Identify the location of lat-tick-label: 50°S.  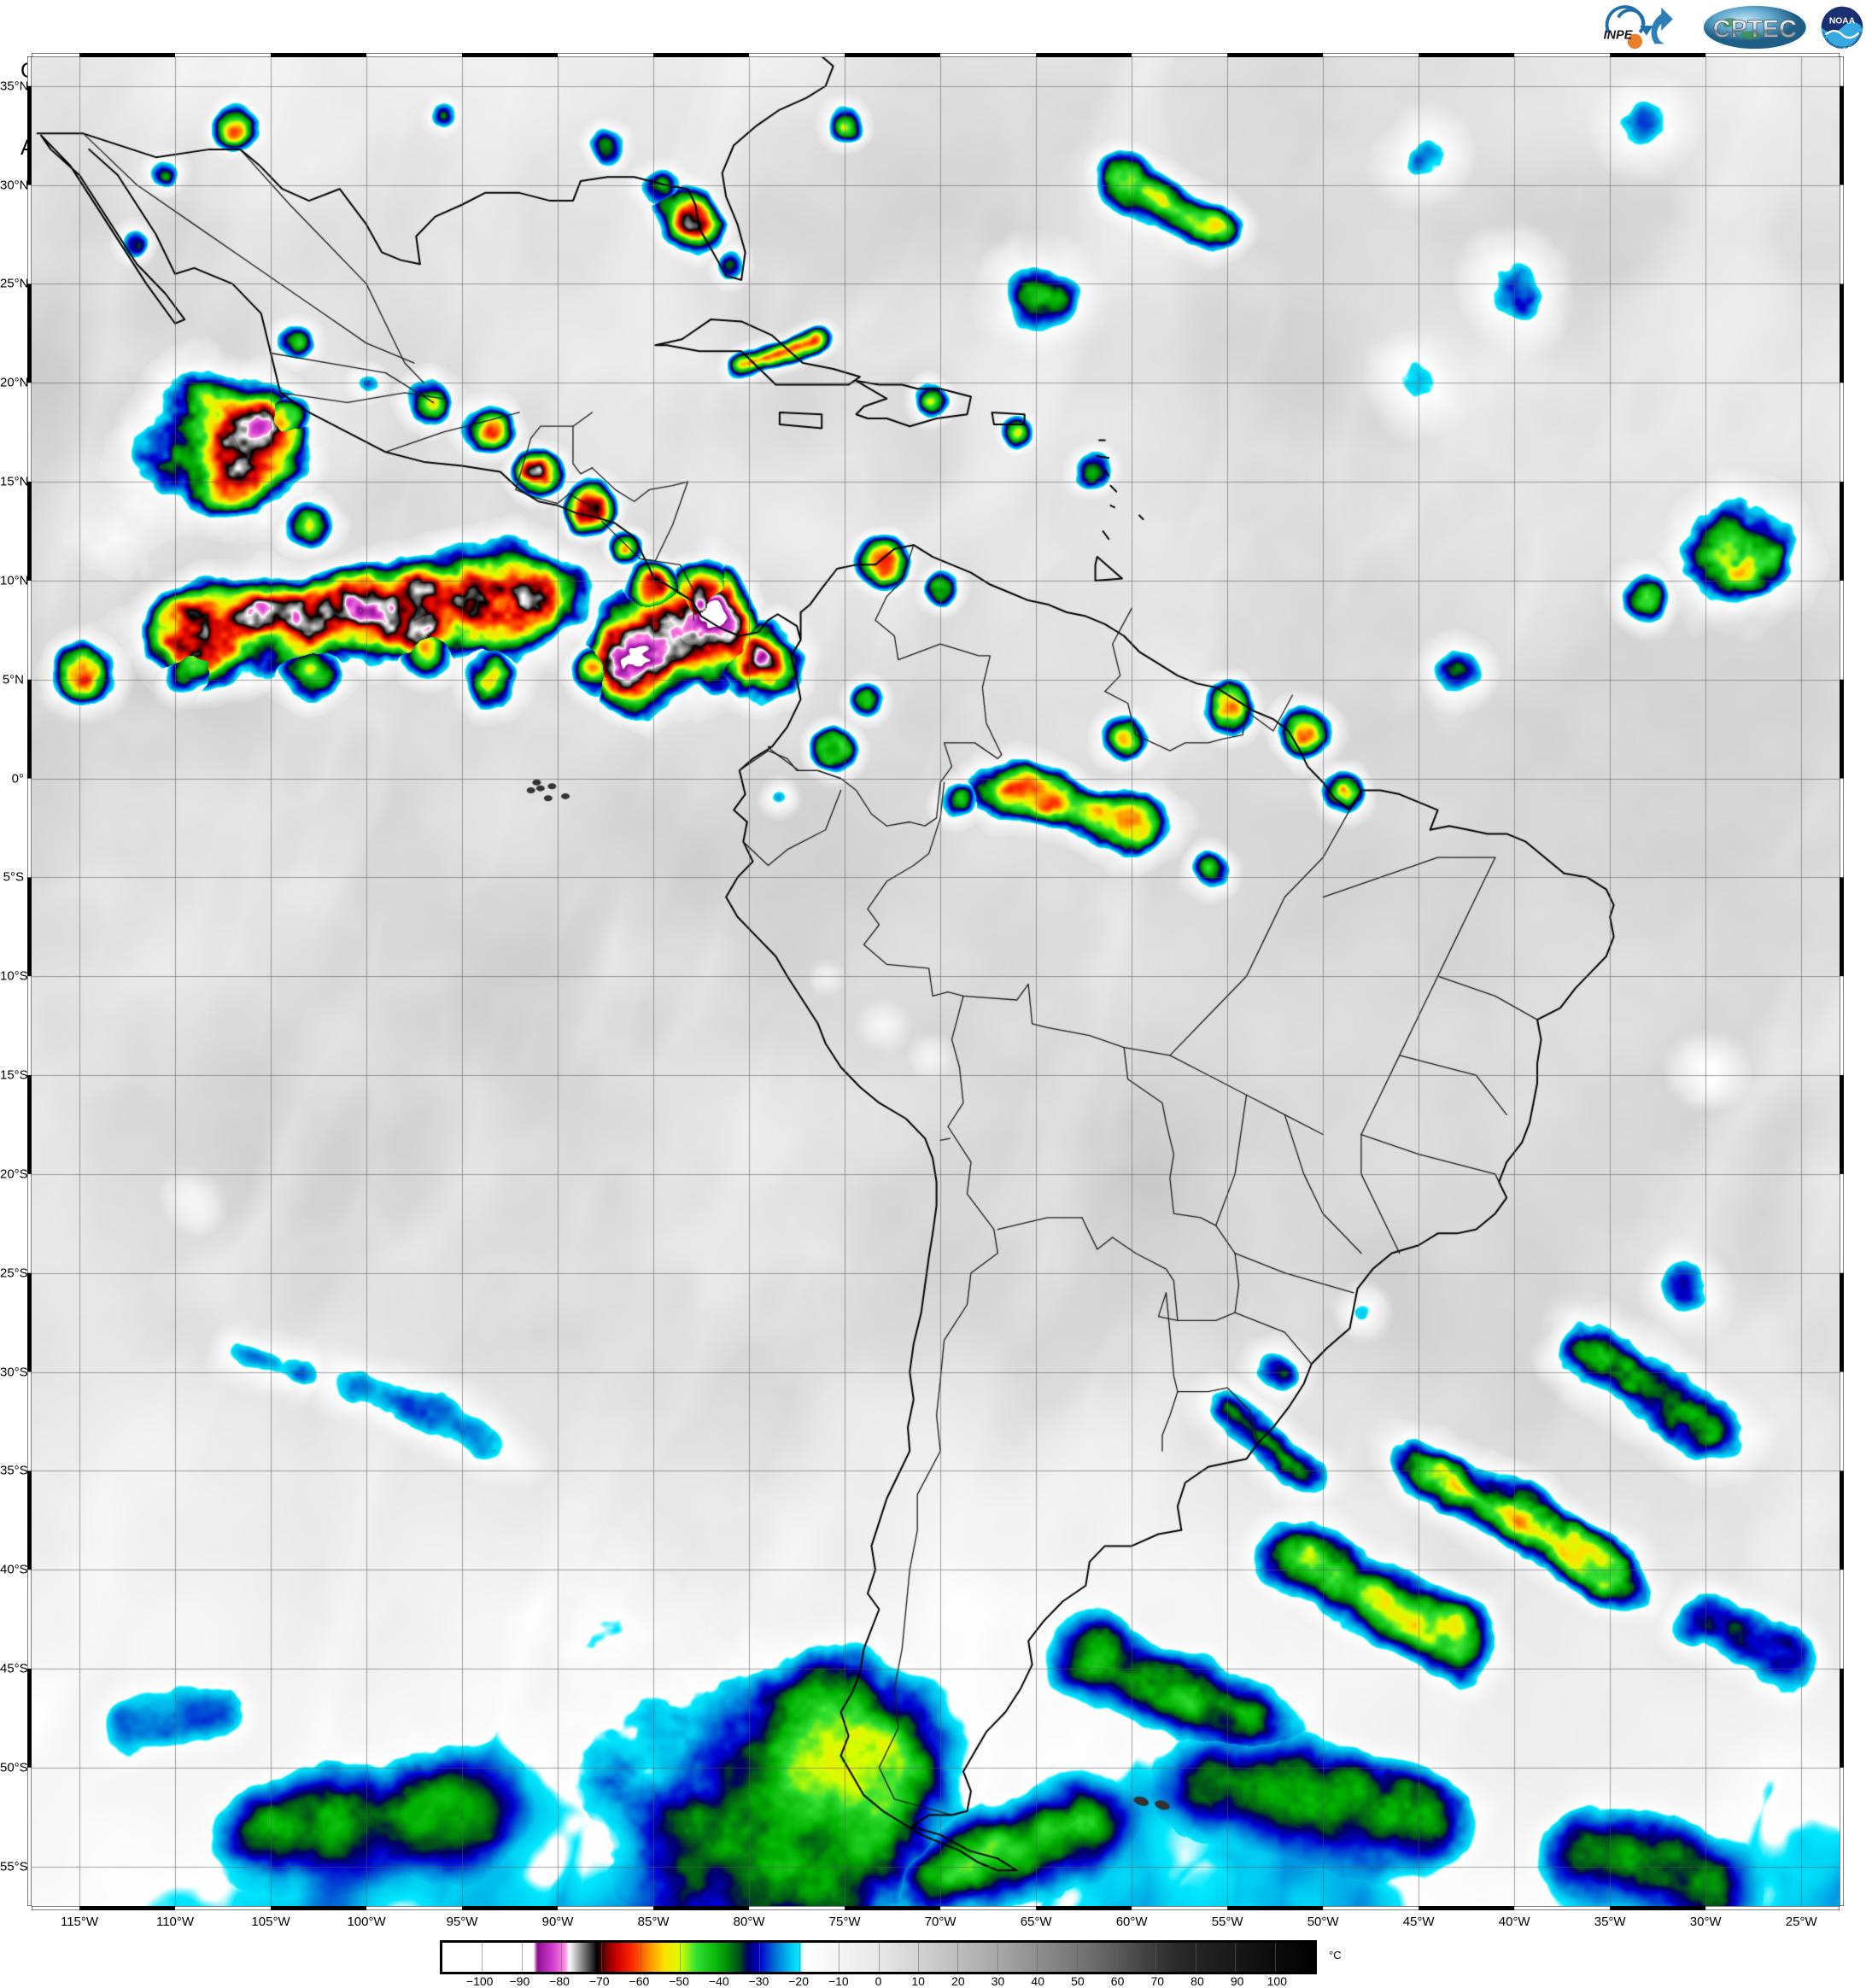
(14, 1767).